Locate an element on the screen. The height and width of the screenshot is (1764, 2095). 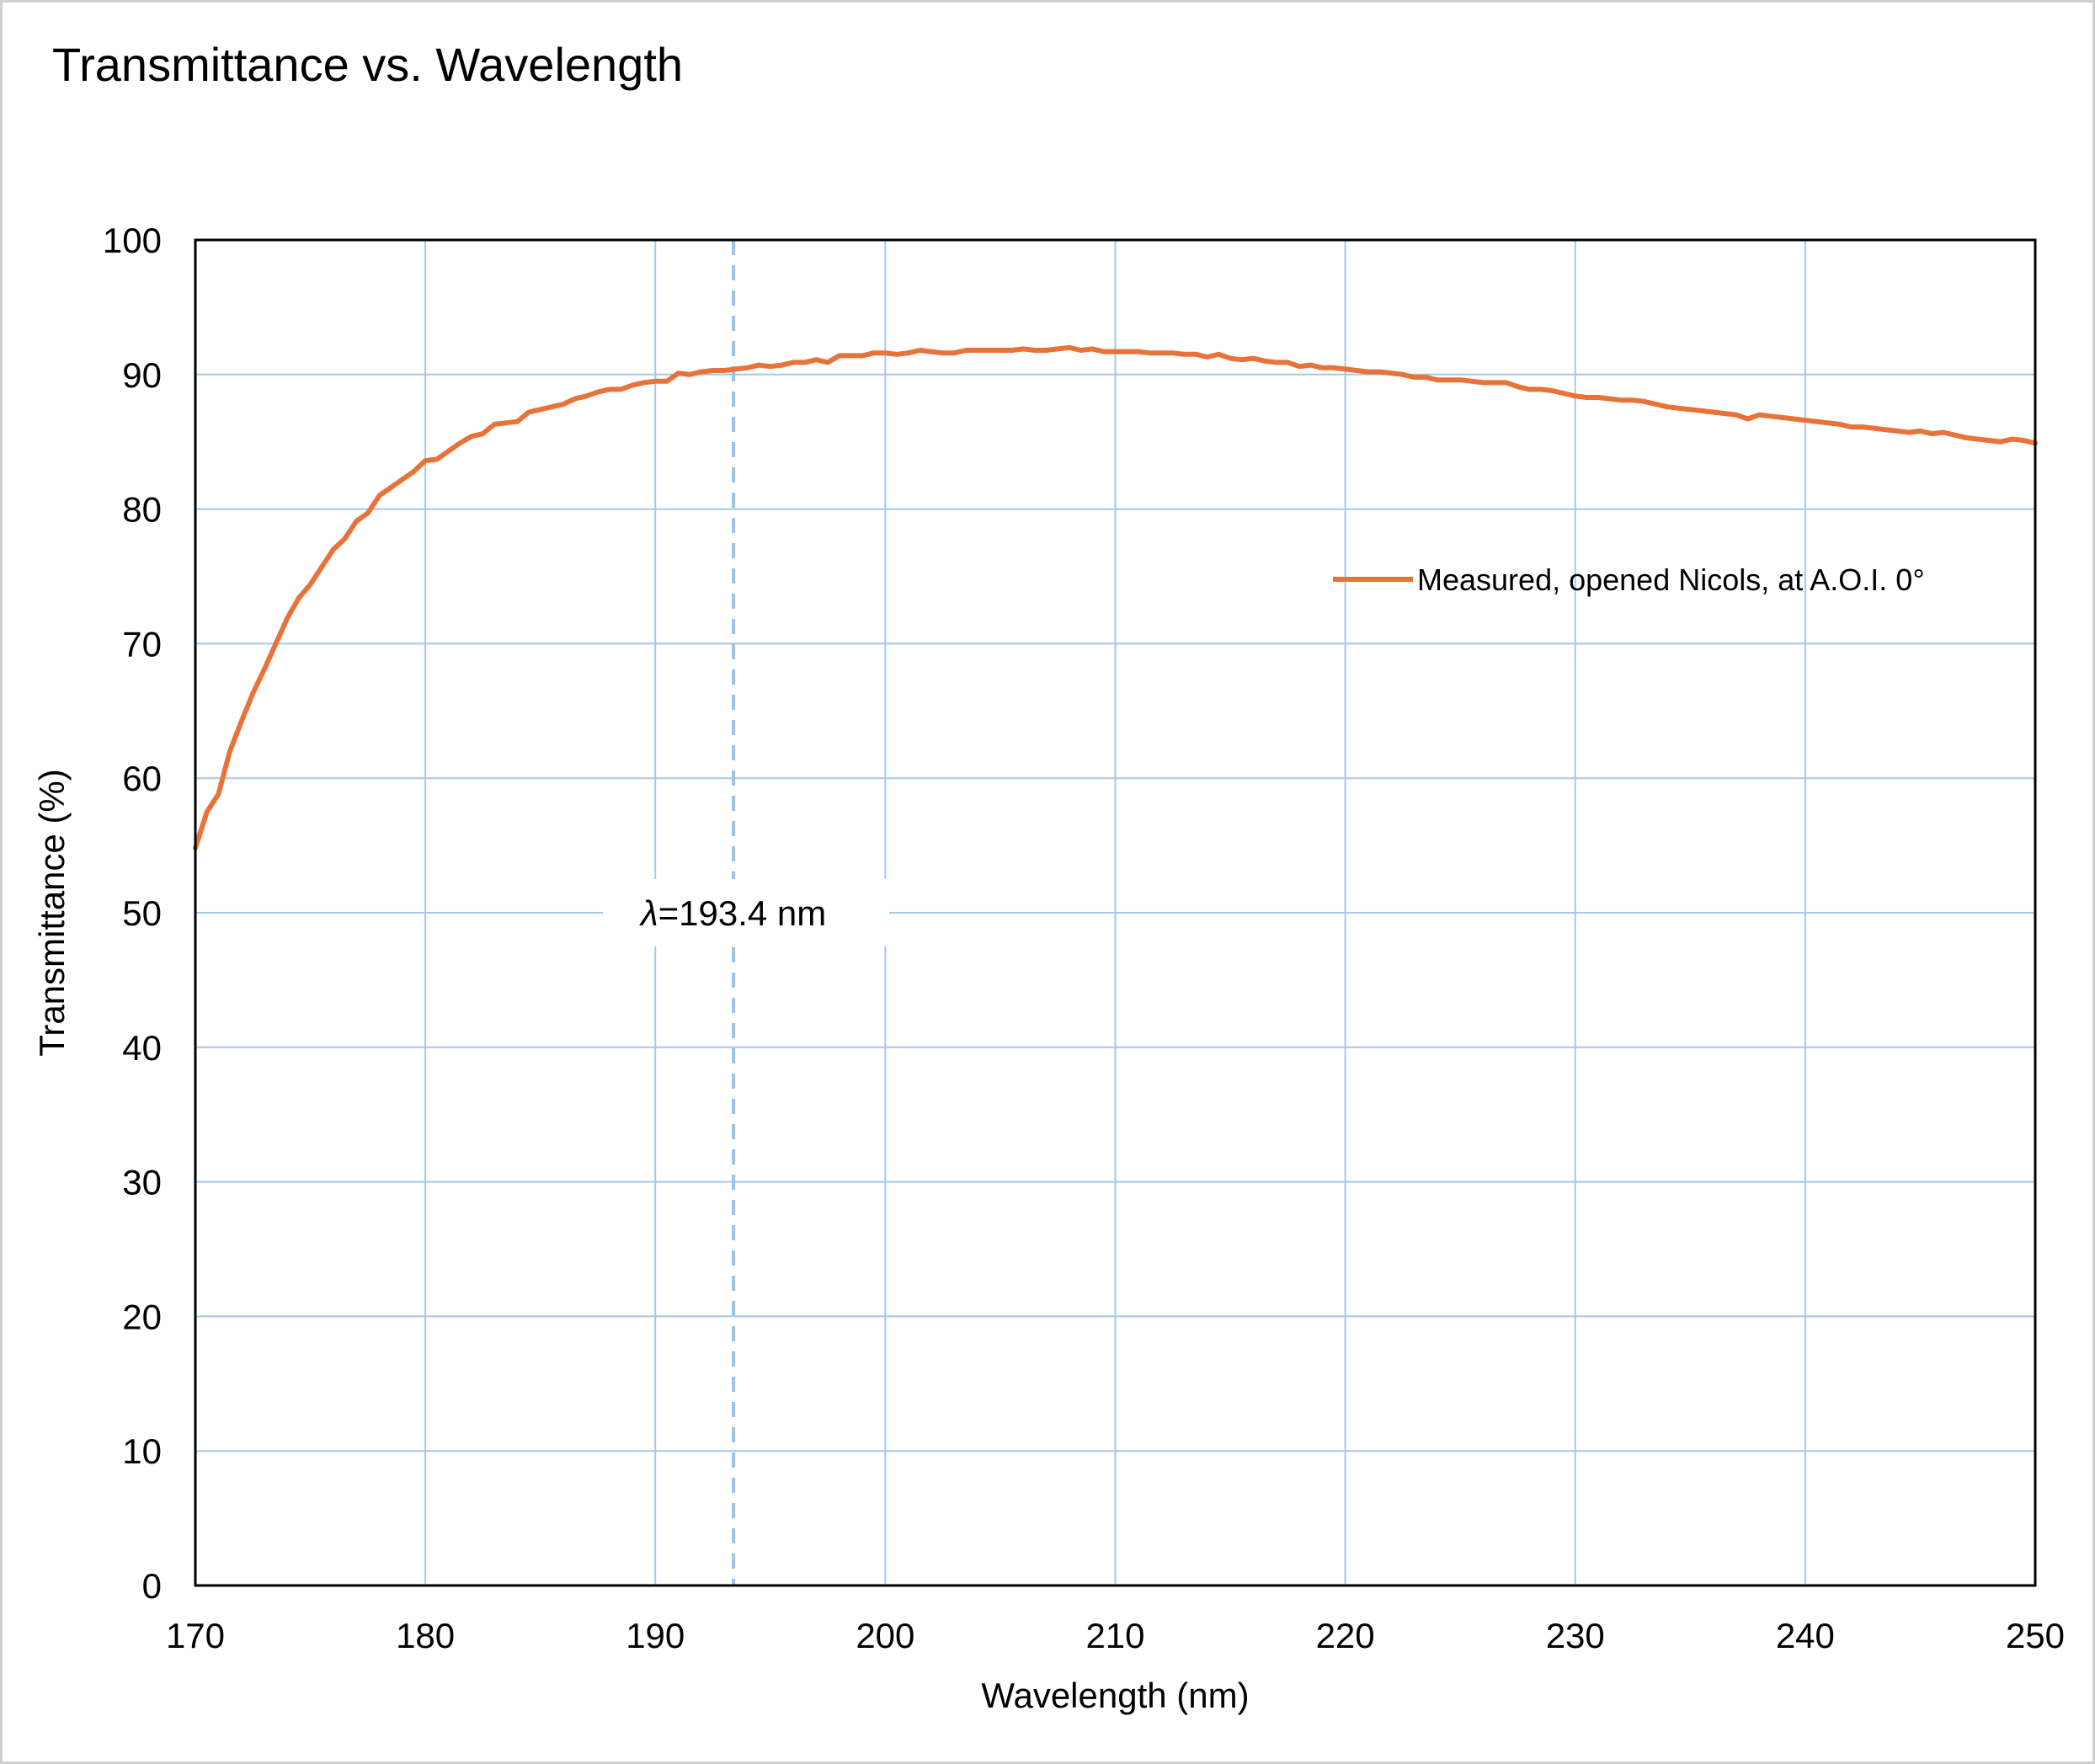
y-axis-title: Transmittance (%) is located at coordinates (52, 913).